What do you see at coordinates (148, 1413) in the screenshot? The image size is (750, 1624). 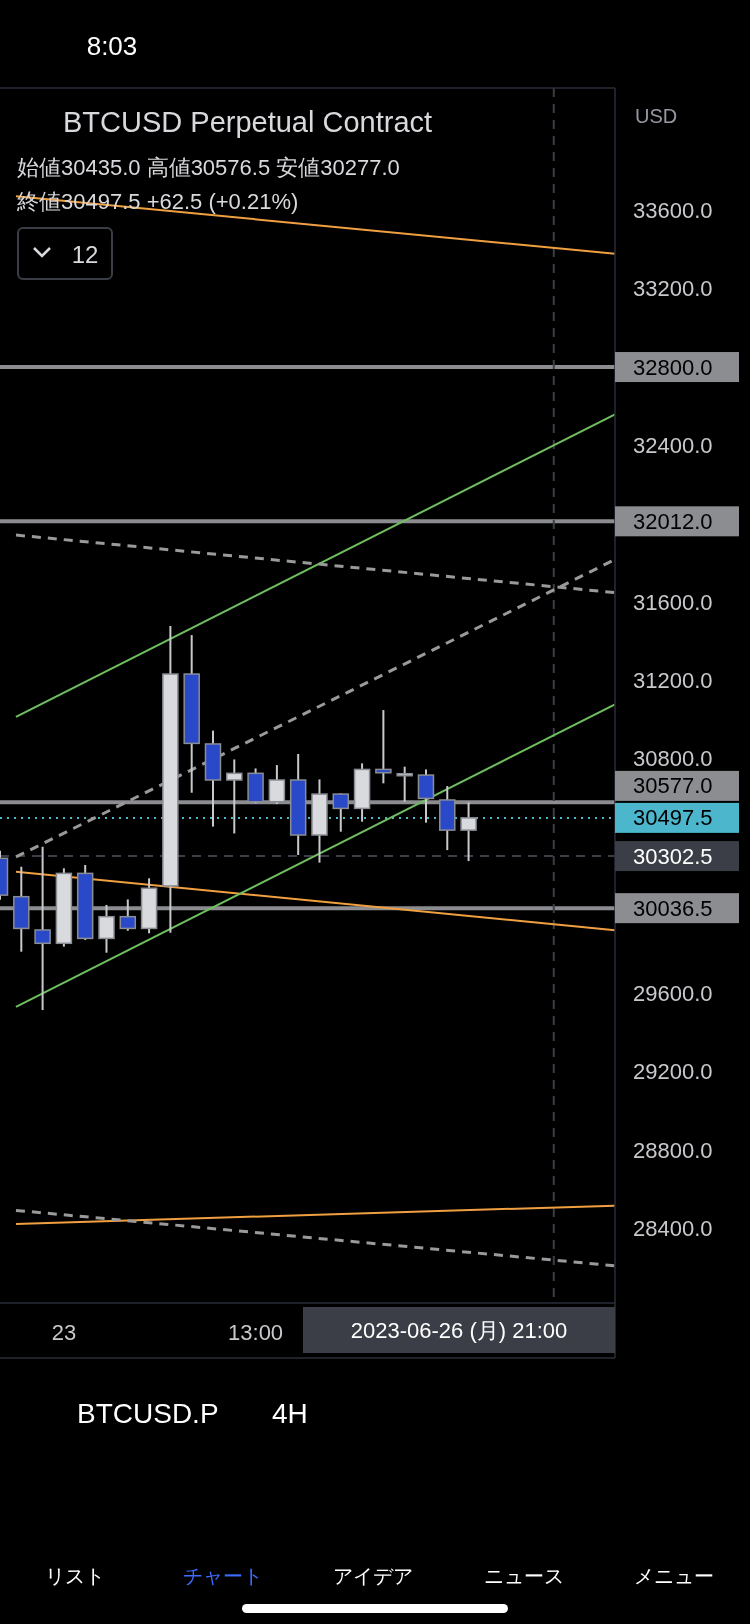 I see `text: BTCUSD.P` at bounding box center [148, 1413].